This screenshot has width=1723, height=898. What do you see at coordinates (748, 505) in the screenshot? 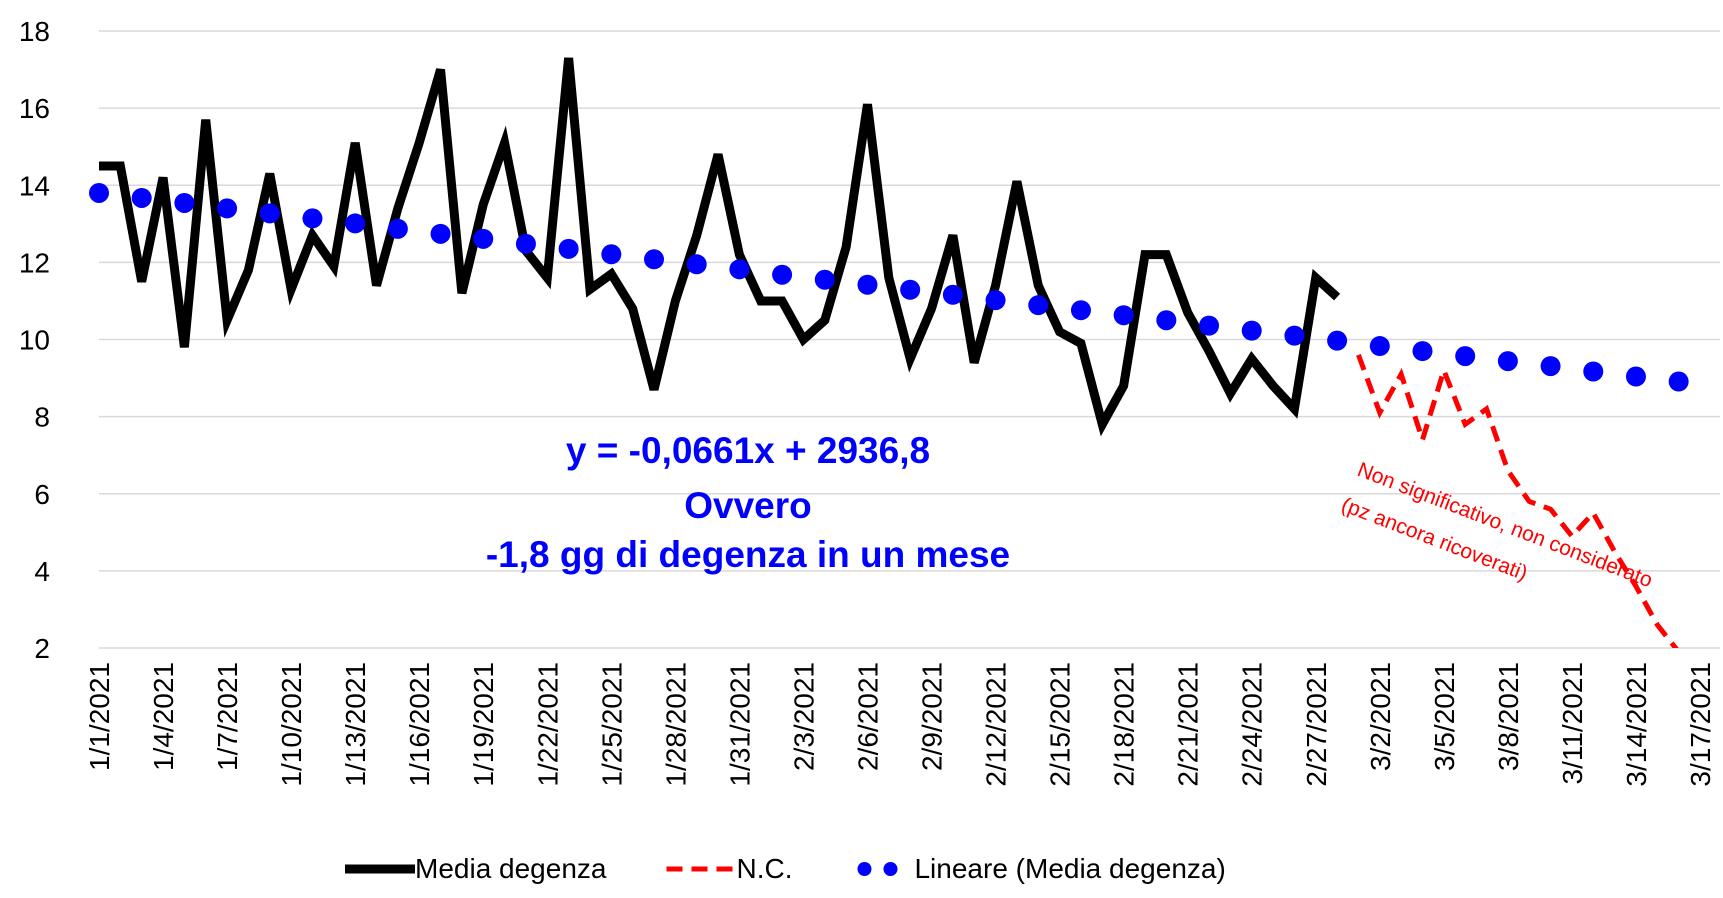
I see `annotation: Ovvero` at bounding box center [748, 505].